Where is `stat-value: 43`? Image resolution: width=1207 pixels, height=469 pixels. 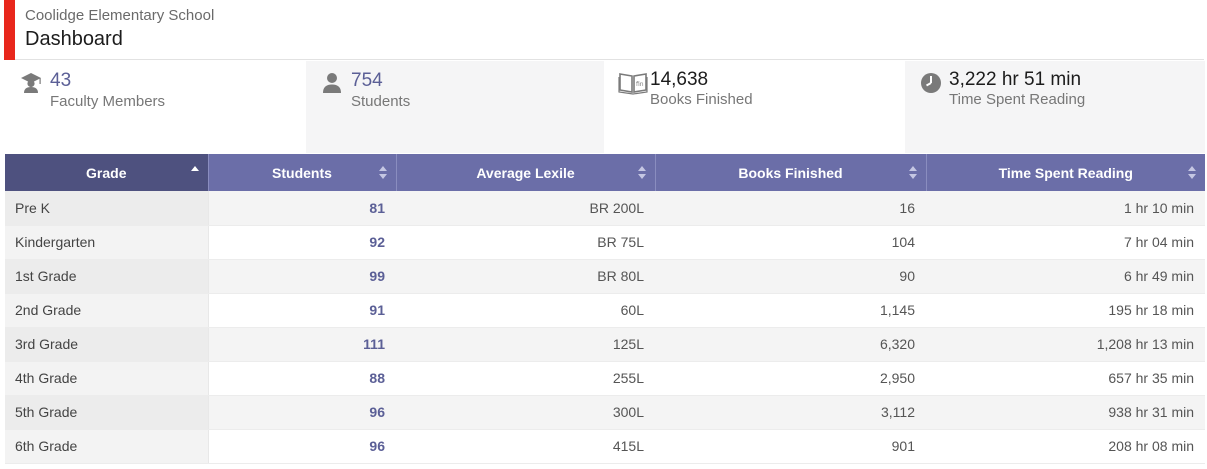 stat-value: 43 is located at coordinates (61, 80).